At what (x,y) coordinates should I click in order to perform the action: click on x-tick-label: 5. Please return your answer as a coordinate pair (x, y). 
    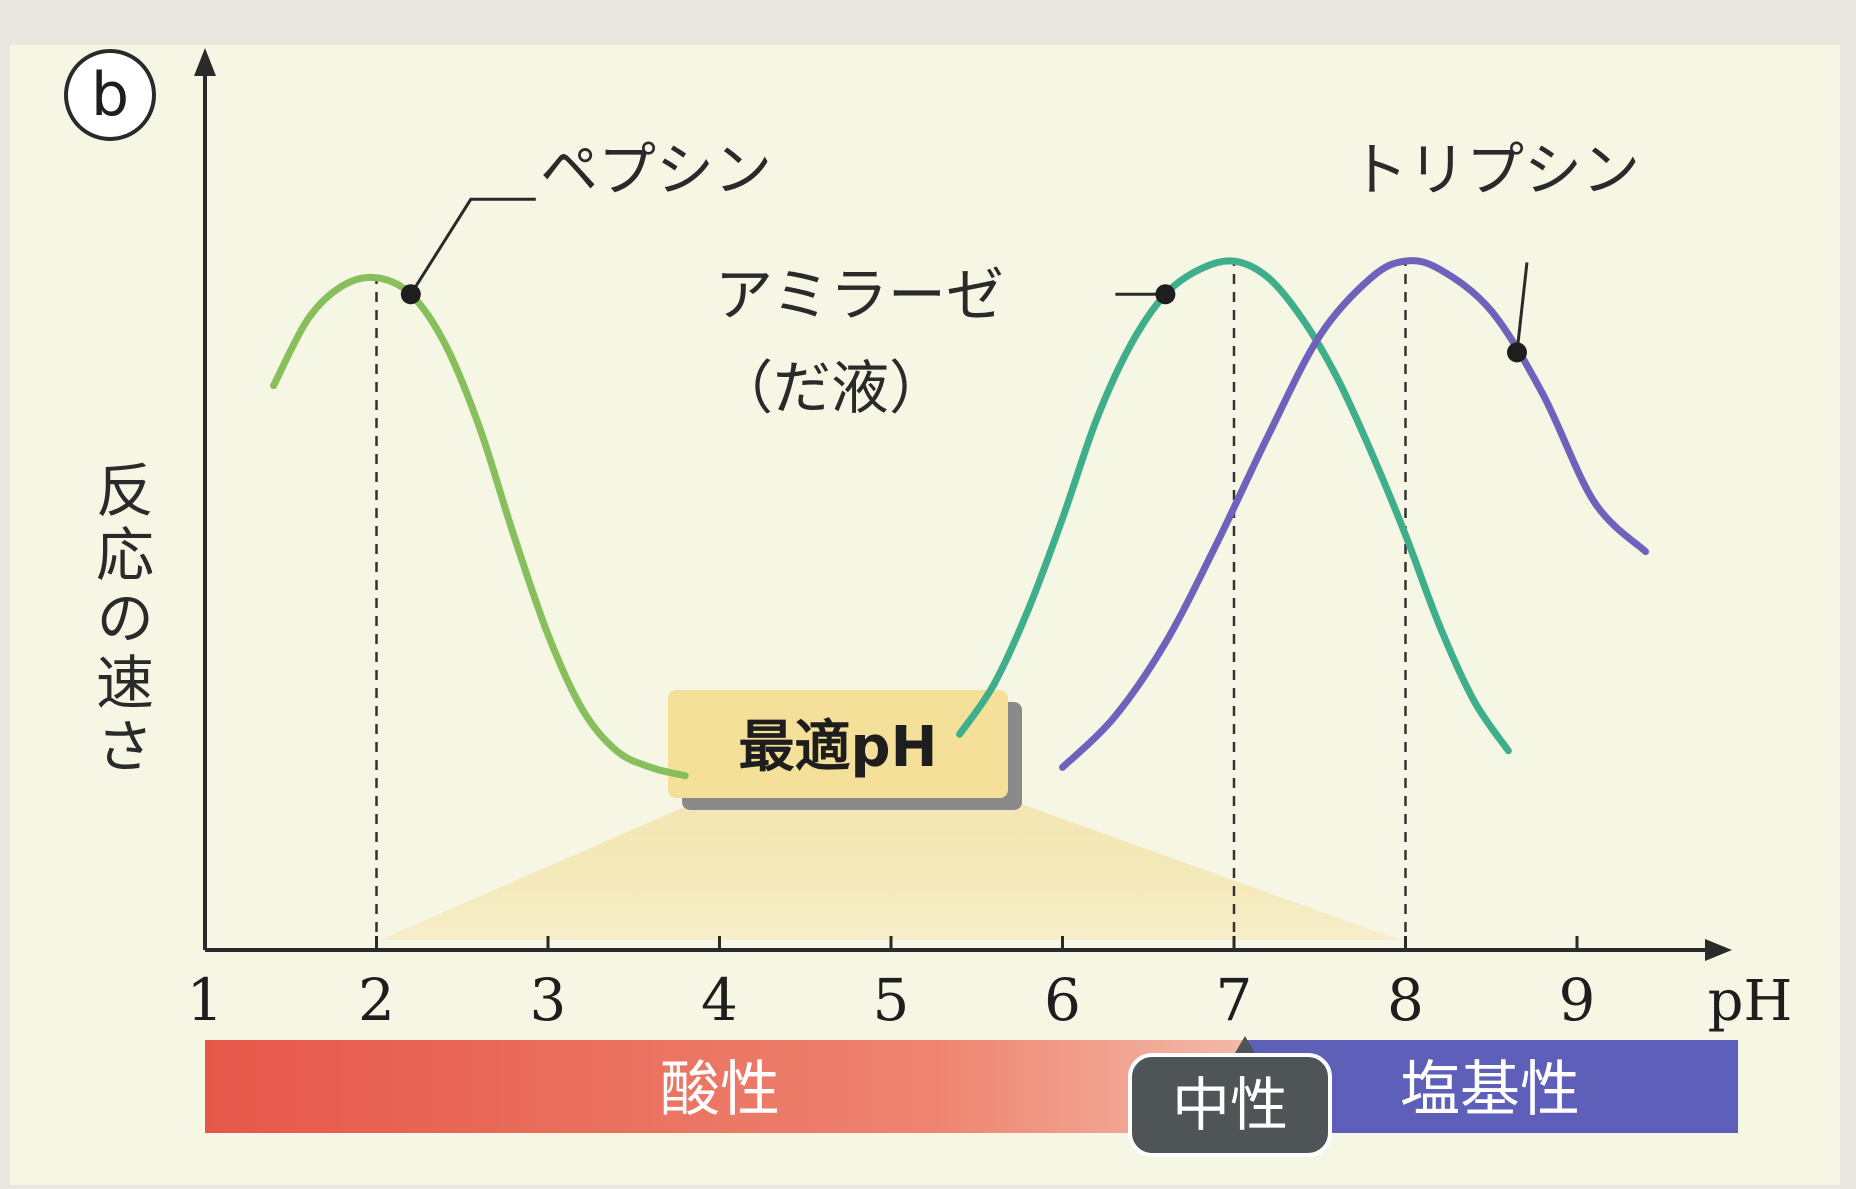
    Looking at the image, I should click on (891, 1000).